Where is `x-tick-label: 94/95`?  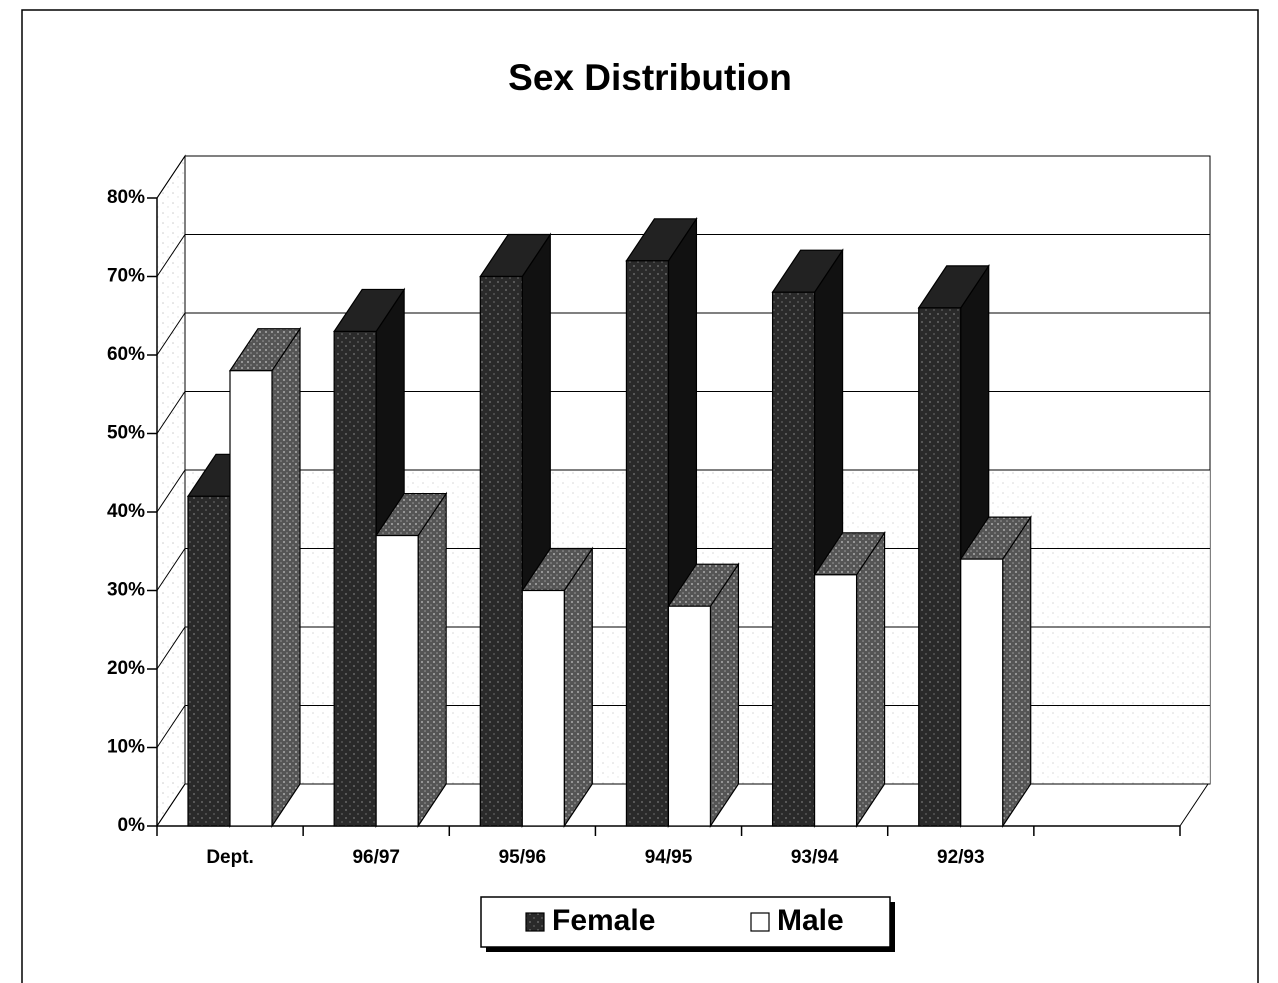 x-tick-label: 94/95 is located at coordinates (669, 857).